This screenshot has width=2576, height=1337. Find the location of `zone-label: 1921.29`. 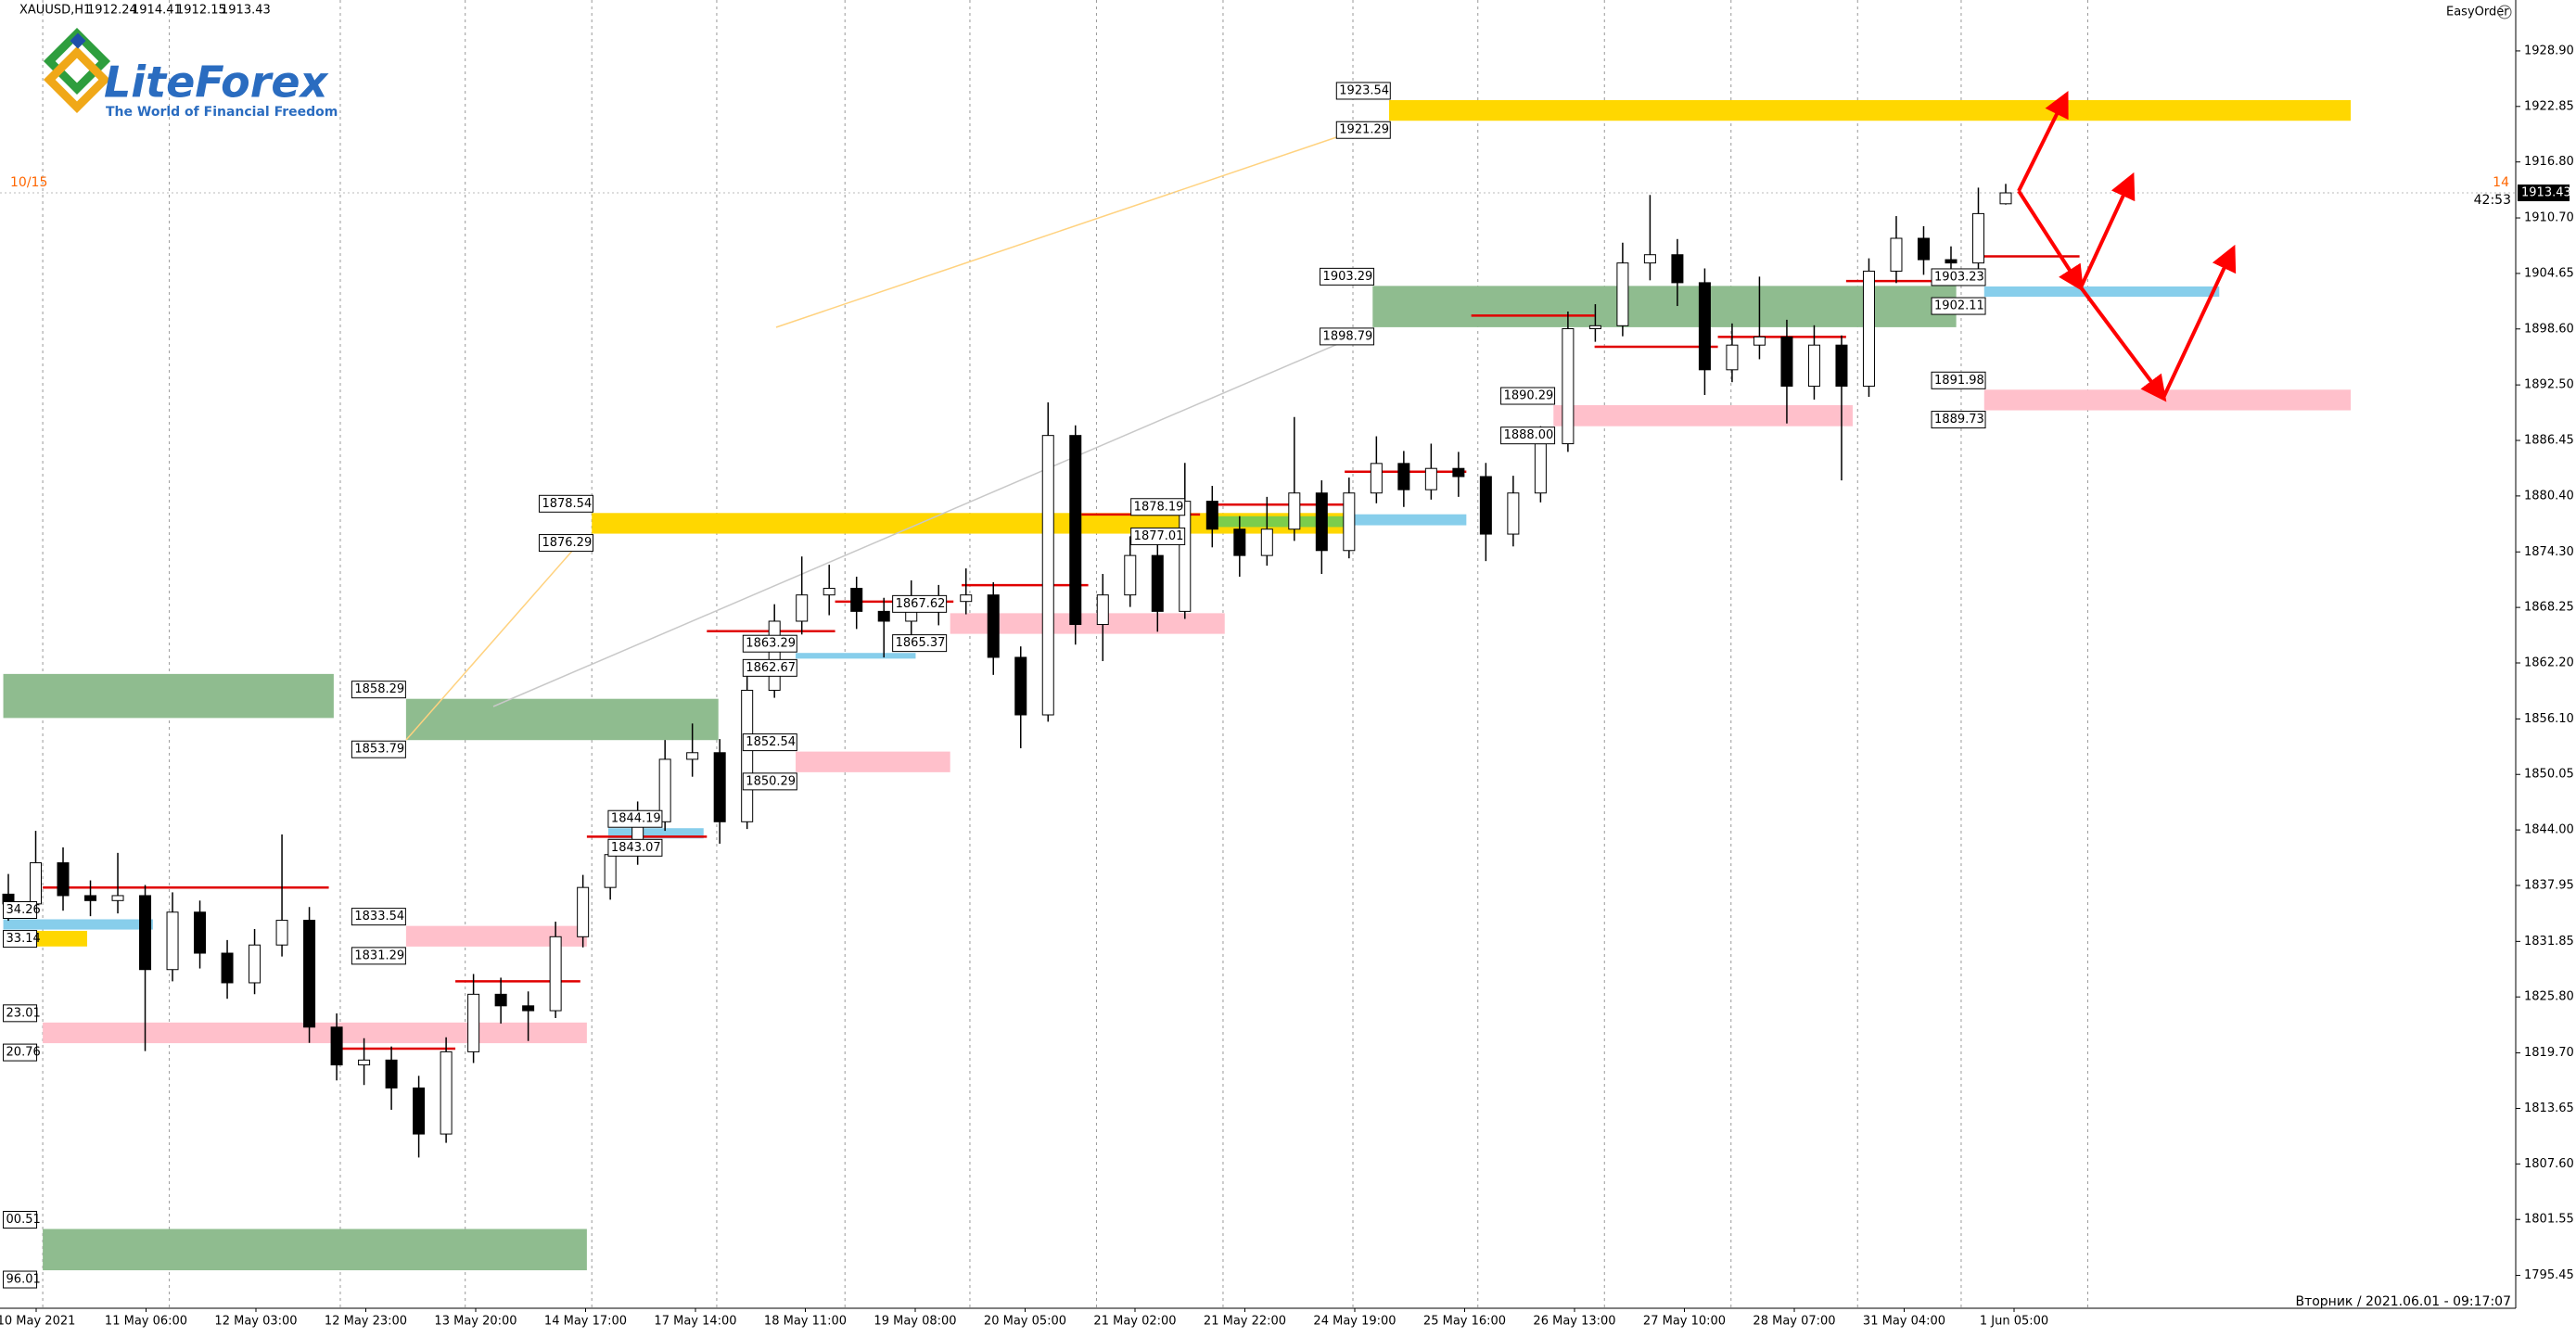

zone-label: 1921.29 is located at coordinates (1364, 130).